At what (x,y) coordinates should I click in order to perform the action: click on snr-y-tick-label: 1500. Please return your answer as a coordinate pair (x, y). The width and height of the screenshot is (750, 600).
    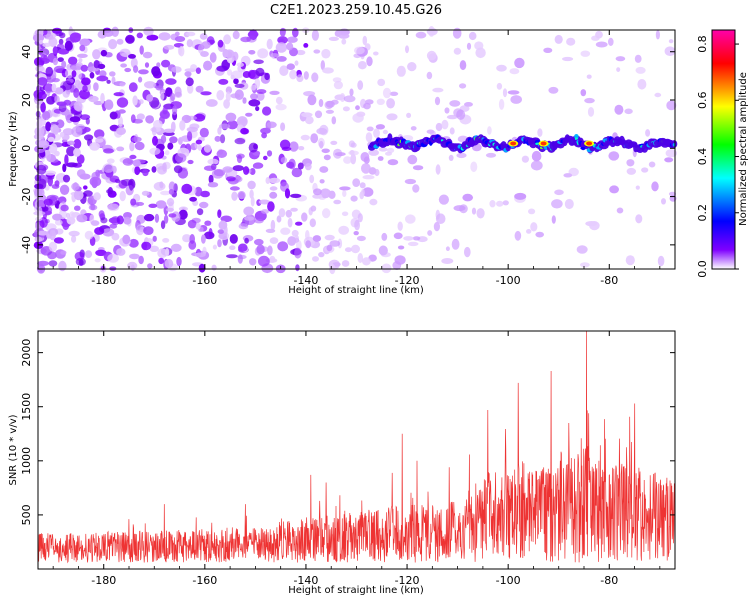
    Looking at the image, I should click on (26, 407).